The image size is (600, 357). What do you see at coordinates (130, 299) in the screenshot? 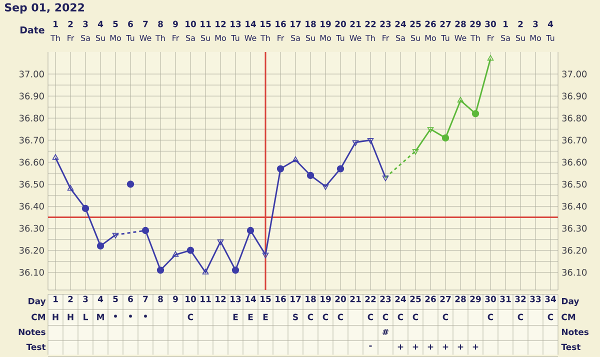
I see `x-tick-label: 6` at bounding box center [130, 299].